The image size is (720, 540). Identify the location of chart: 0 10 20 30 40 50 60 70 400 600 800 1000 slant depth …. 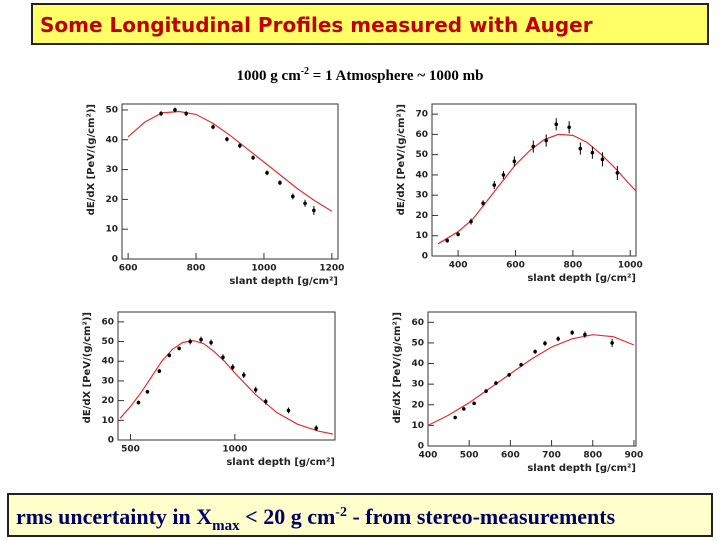
(519, 193).